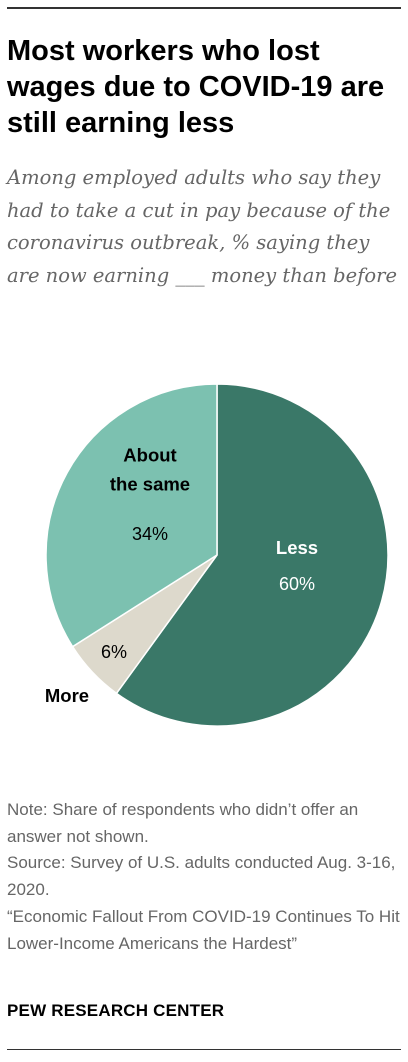 This screenshot has height=1062, width=408. Describe the element at coordinates (114, 652) in the screenshot. I see `slice-value-more: 6%` at that location.